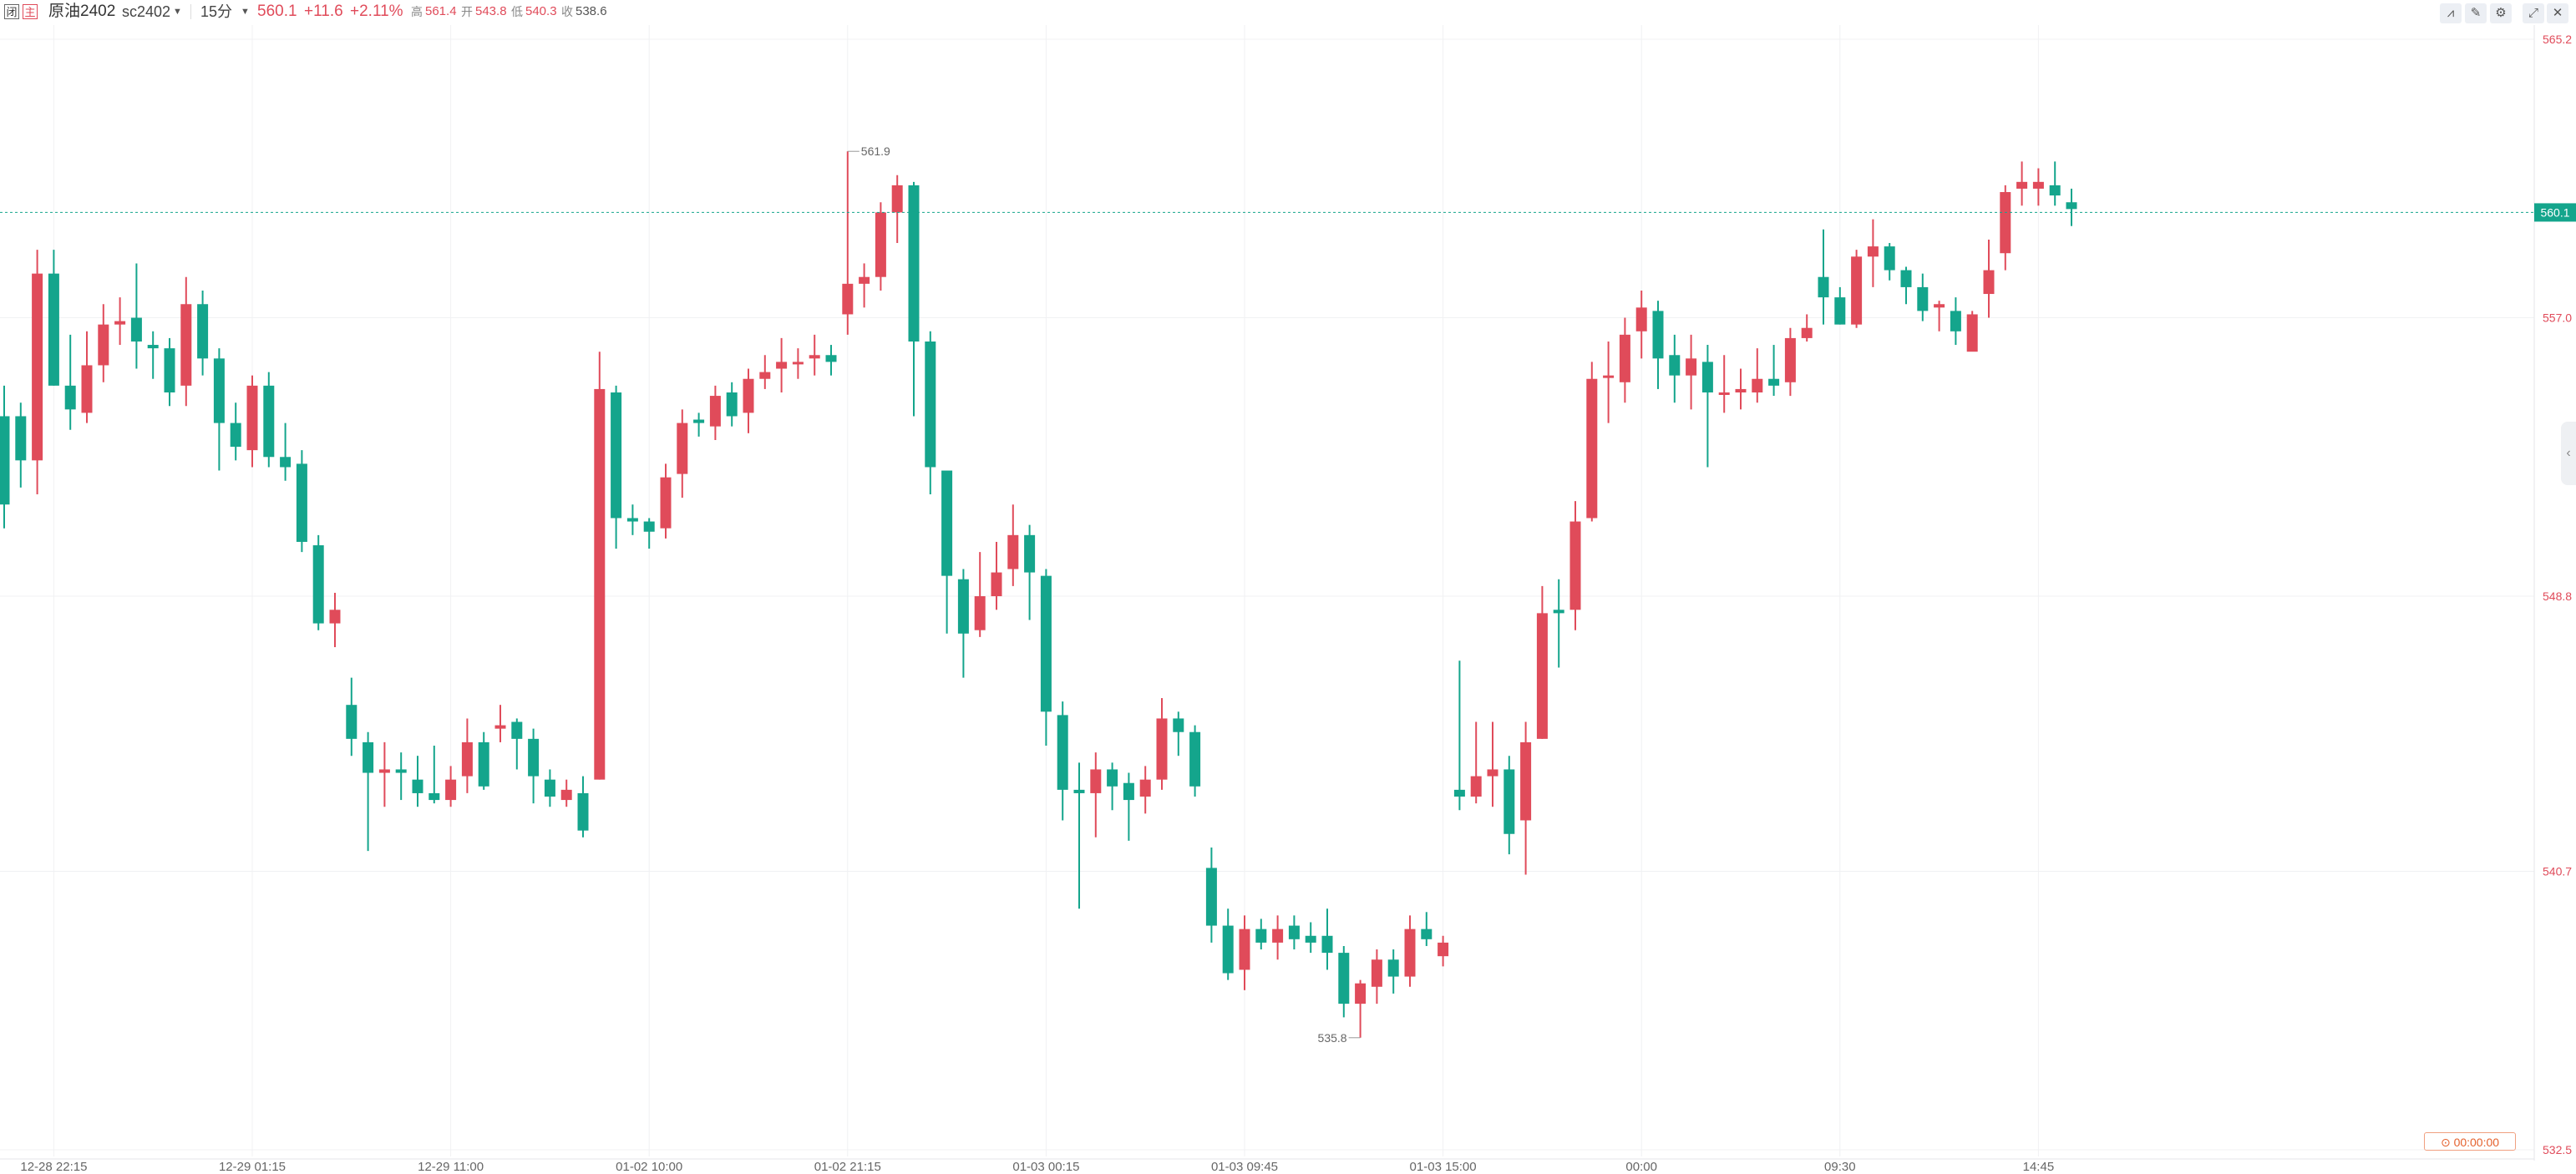  Describe the element at coordinates (491, 11) in the screenshot. I see `open-value: 543.8` at that location.